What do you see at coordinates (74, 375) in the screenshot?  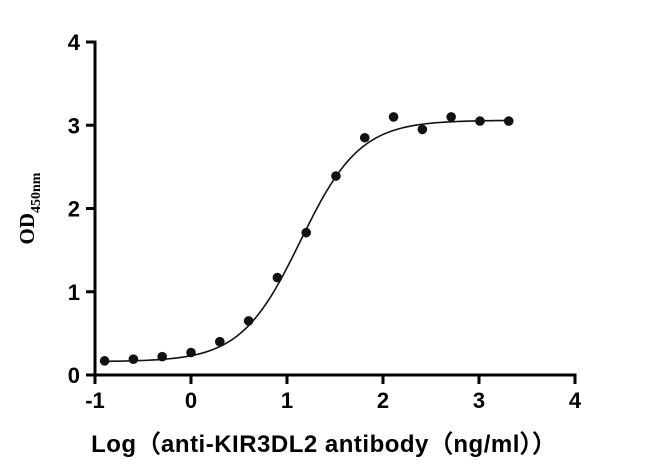 I see `y-tick-label: 0` at bounding box center [74, 375].